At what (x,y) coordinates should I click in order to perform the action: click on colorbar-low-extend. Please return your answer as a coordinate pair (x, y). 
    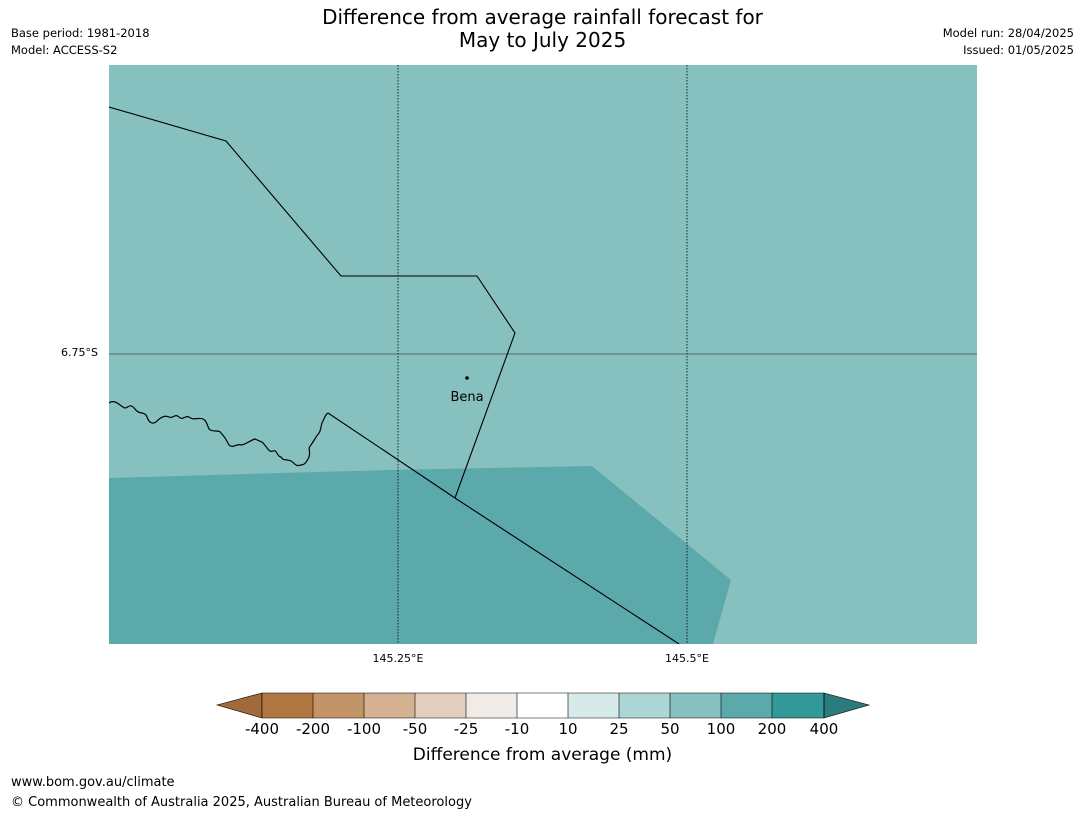
    Looking at the image, I should click on (239, 705).